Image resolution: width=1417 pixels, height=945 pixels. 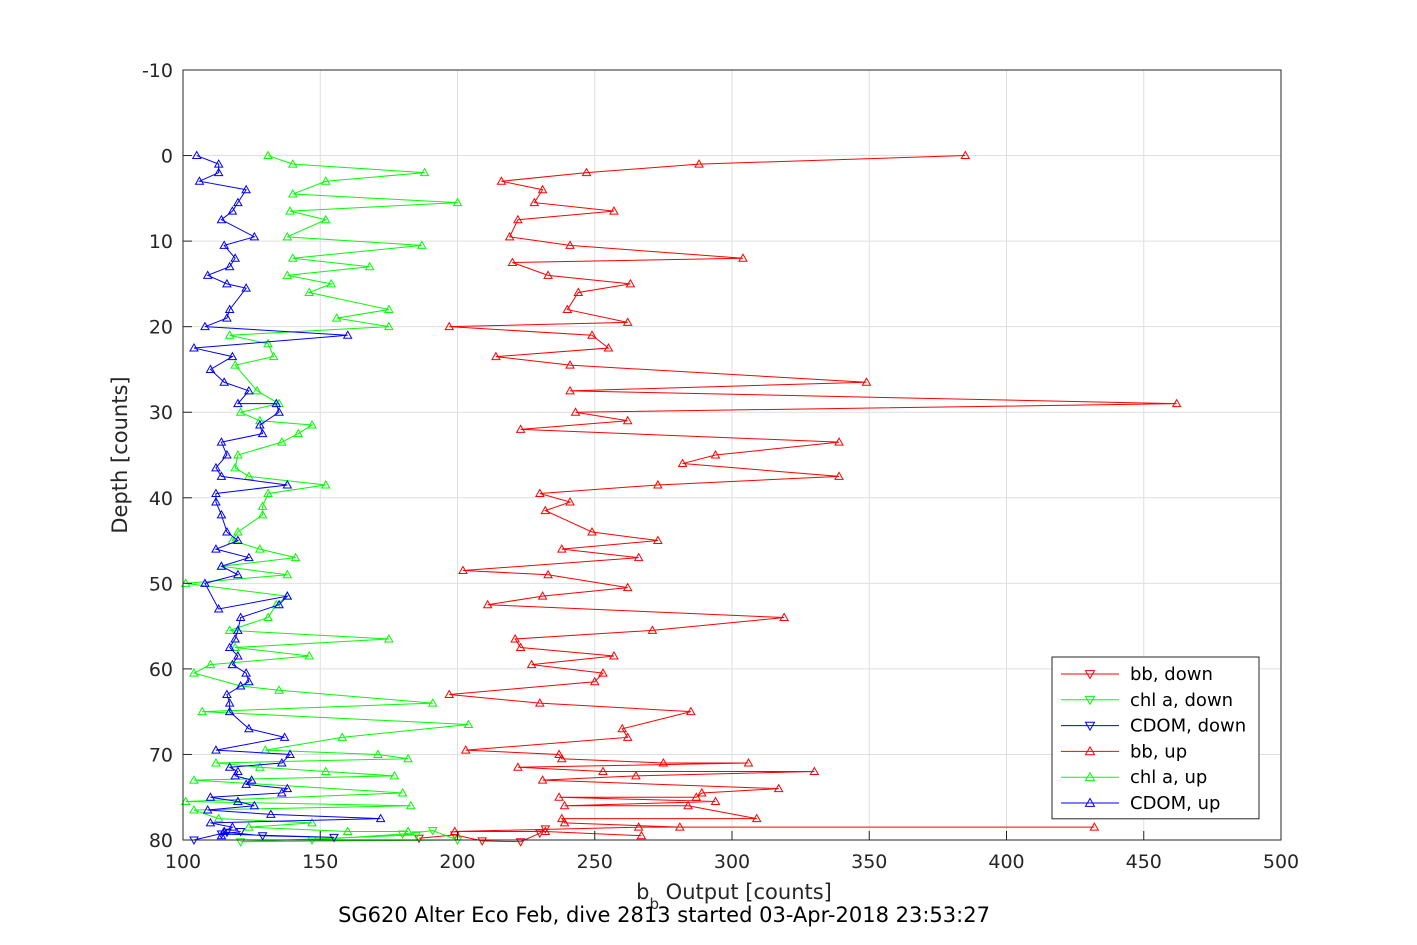 What do you see at coordinates (161, 242) in the screenshot?
I see `y-tick-label: 10` at bounding box center [161, 242].